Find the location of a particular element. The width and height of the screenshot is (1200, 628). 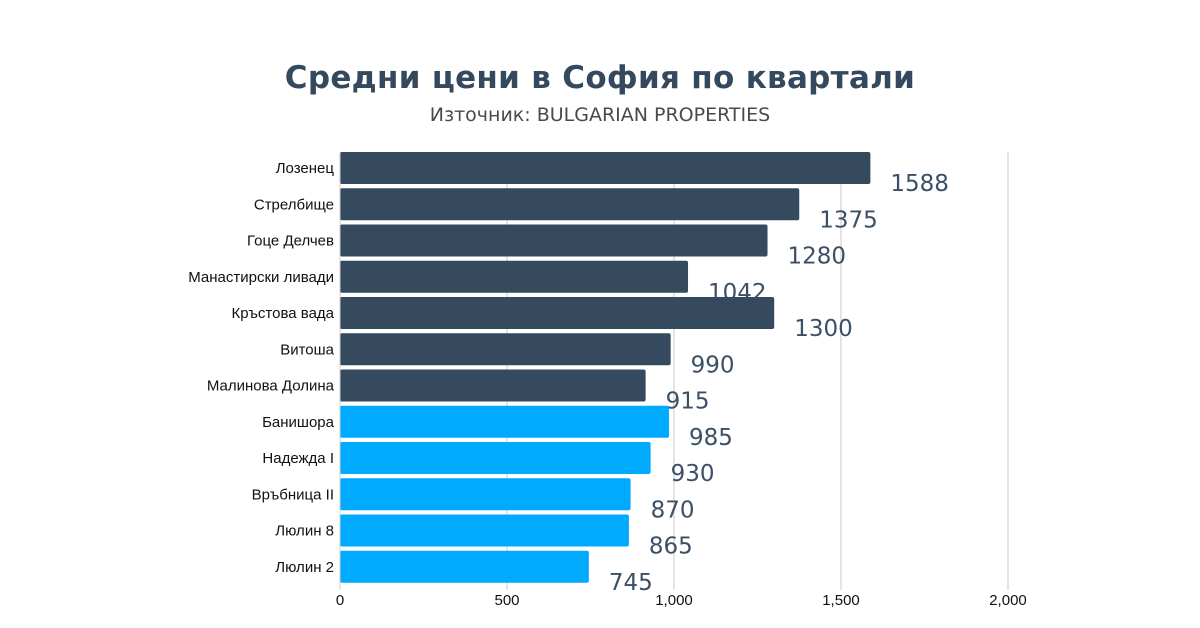

data-label: 1375 is located at coordinates (848, 220).